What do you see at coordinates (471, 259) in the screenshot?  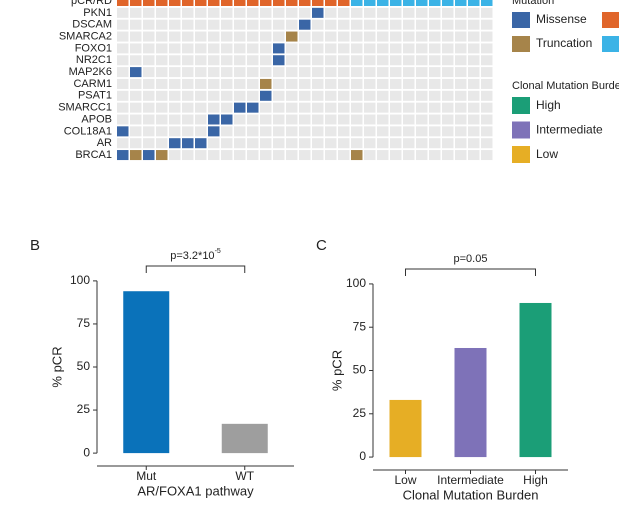 I see `annotation: p=0.05` at bounding box center [471, 259].